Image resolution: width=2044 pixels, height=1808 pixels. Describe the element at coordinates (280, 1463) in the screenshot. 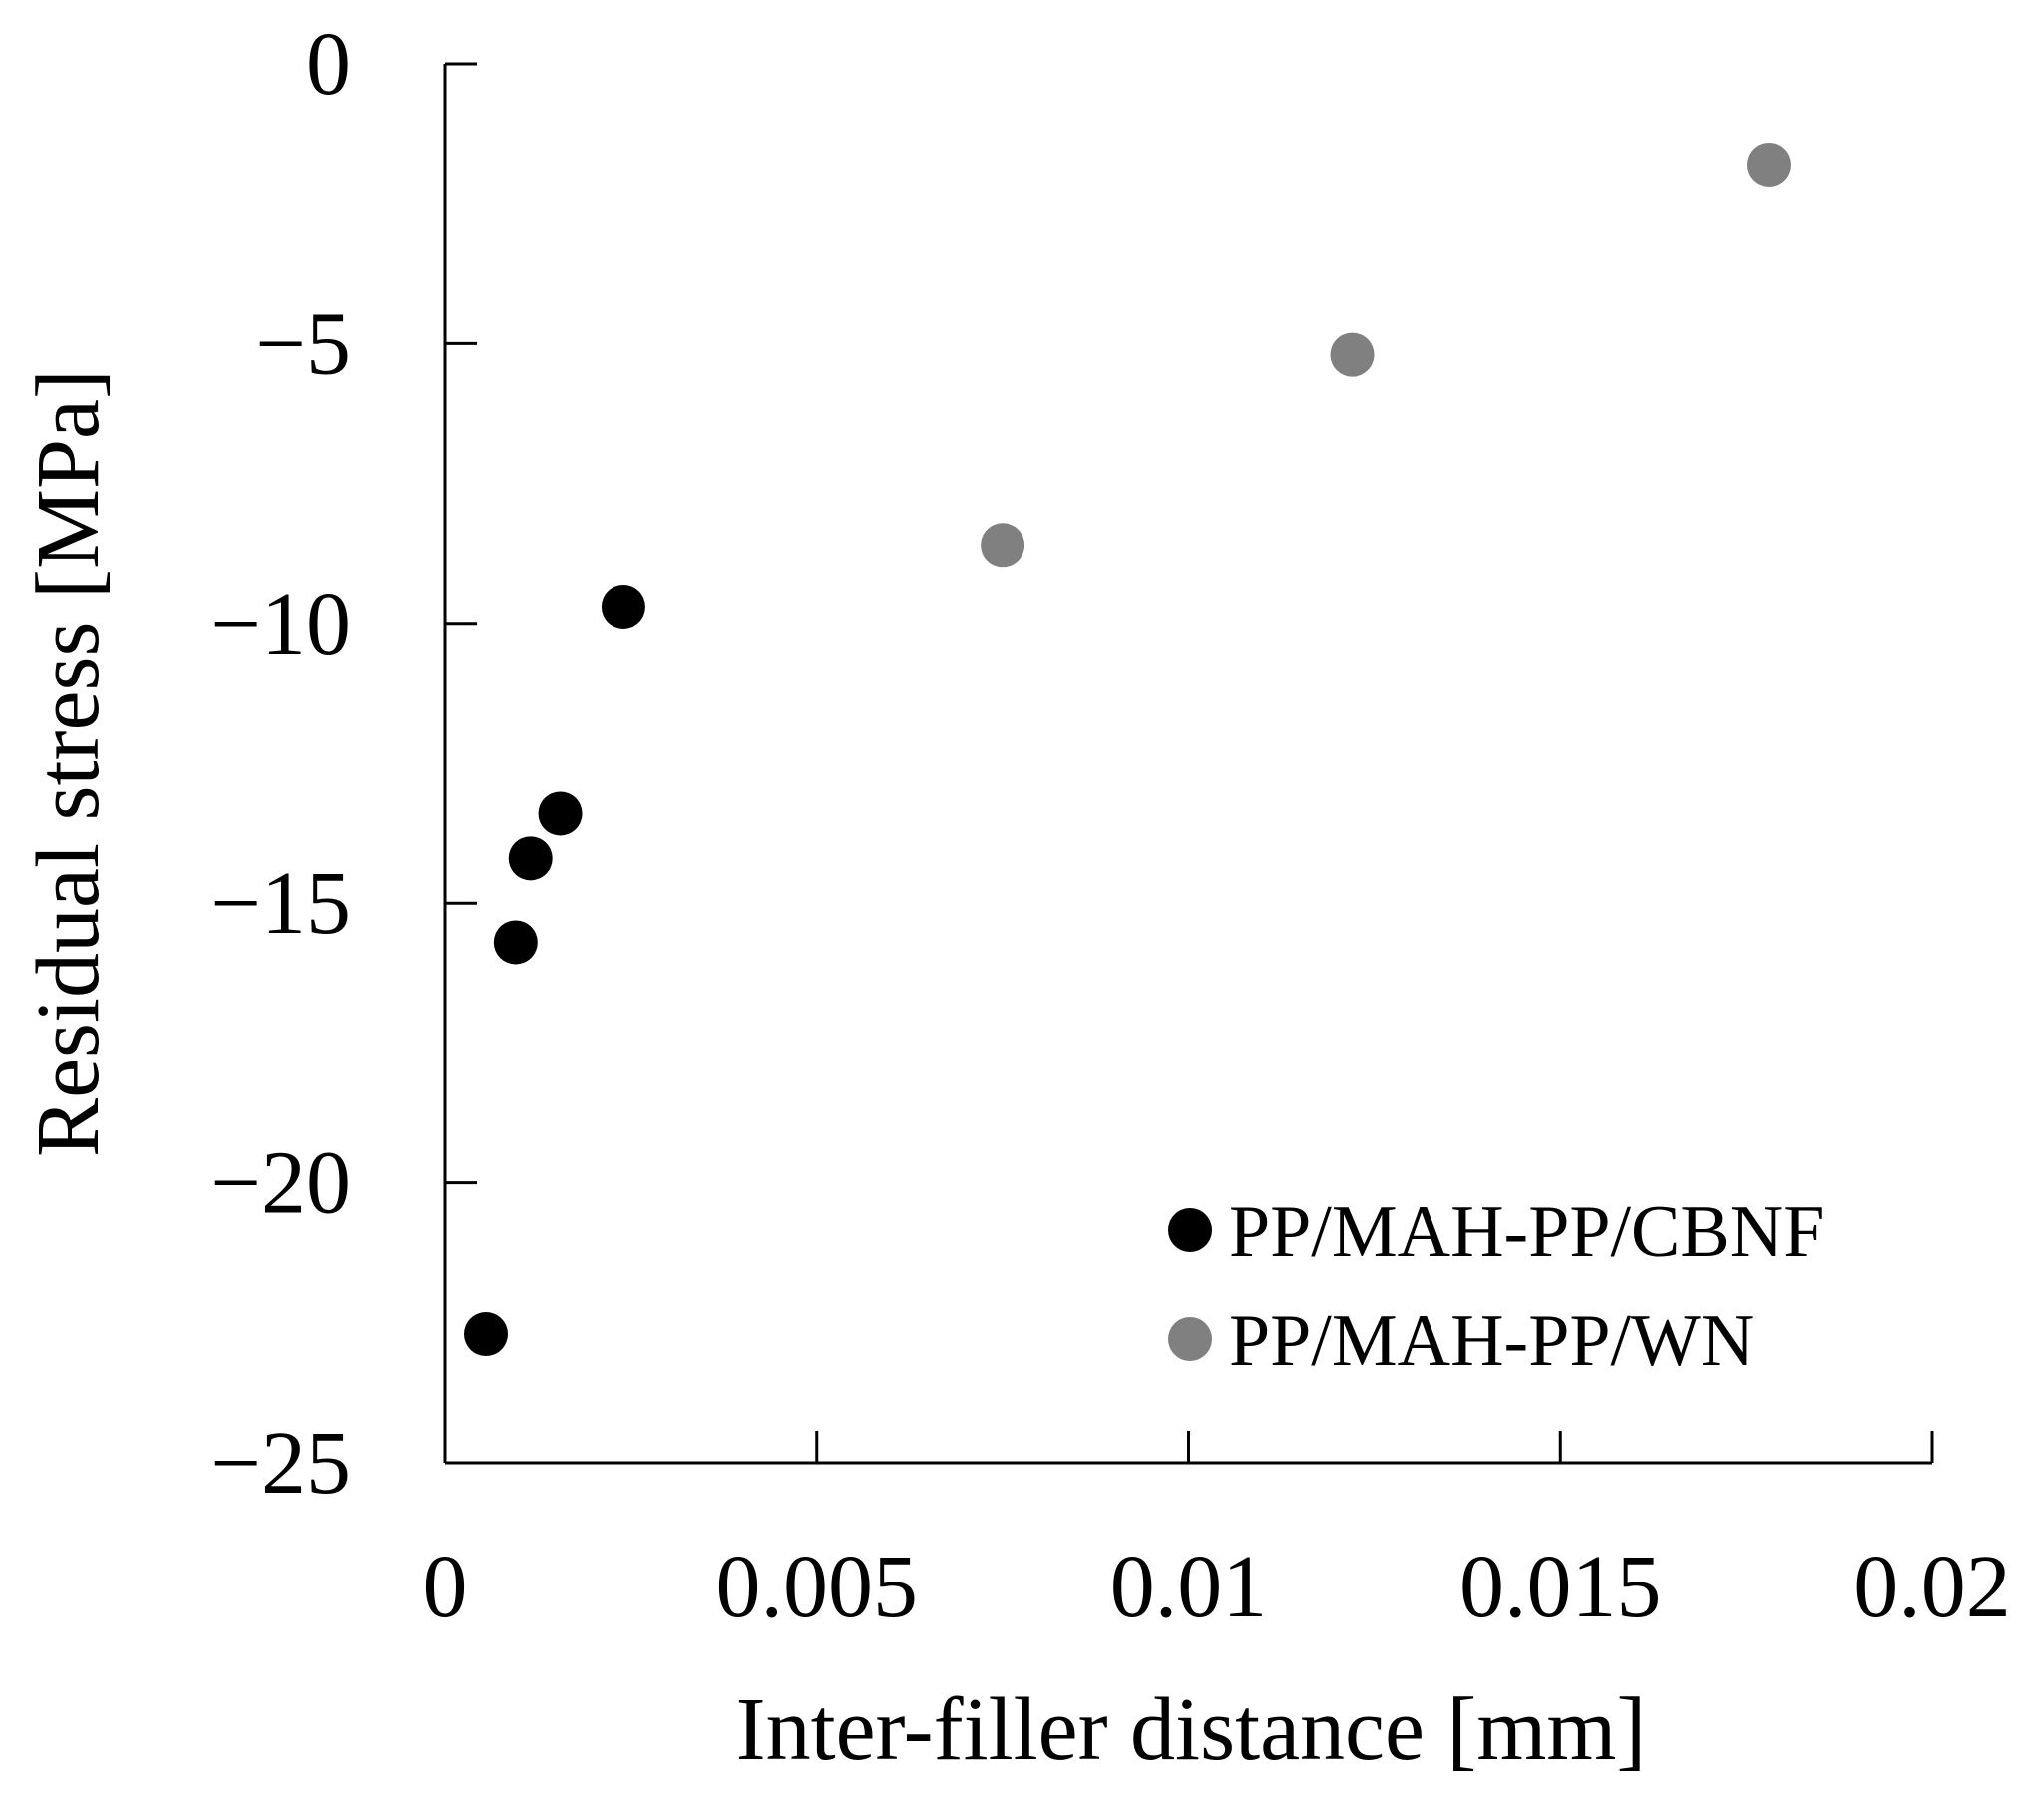

I see `y-tick-label: −25` at that location.